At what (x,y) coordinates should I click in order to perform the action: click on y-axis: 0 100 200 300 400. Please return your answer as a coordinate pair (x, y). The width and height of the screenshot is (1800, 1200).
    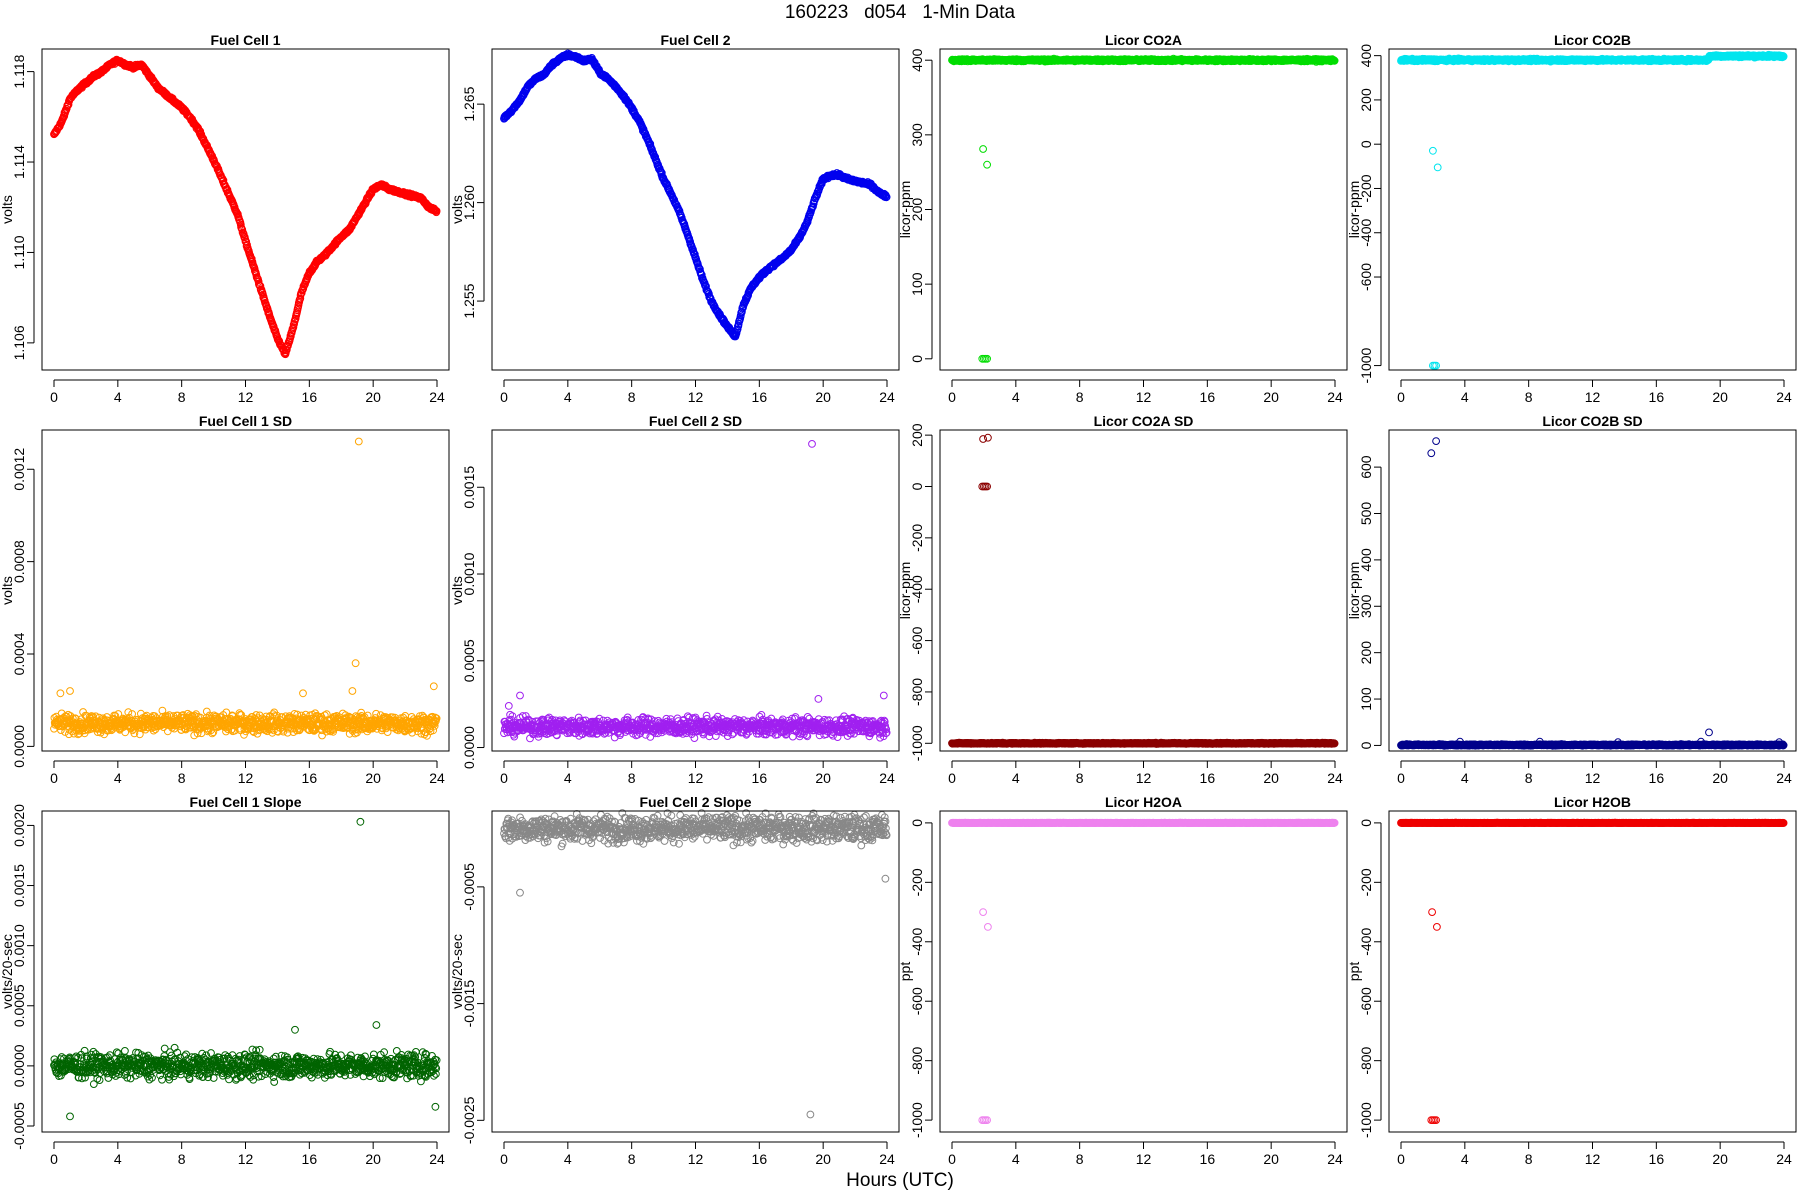
    Looking at the image, I should click on (921, 205).